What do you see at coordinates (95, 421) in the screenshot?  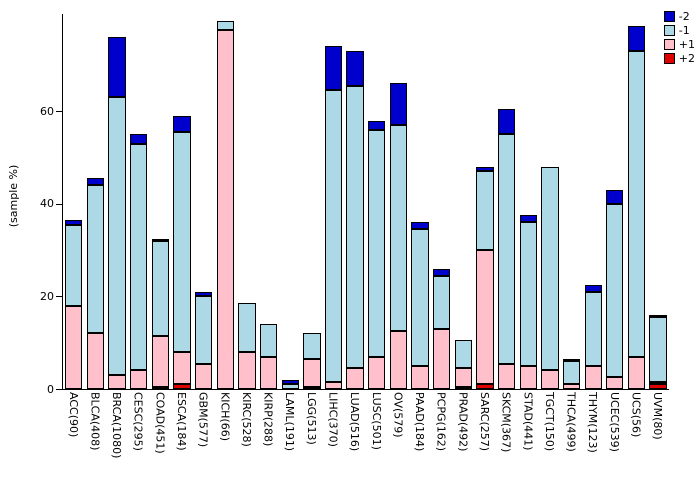 I see `x-tick-label: BLCA(408)` at bounding box center [95, 421].